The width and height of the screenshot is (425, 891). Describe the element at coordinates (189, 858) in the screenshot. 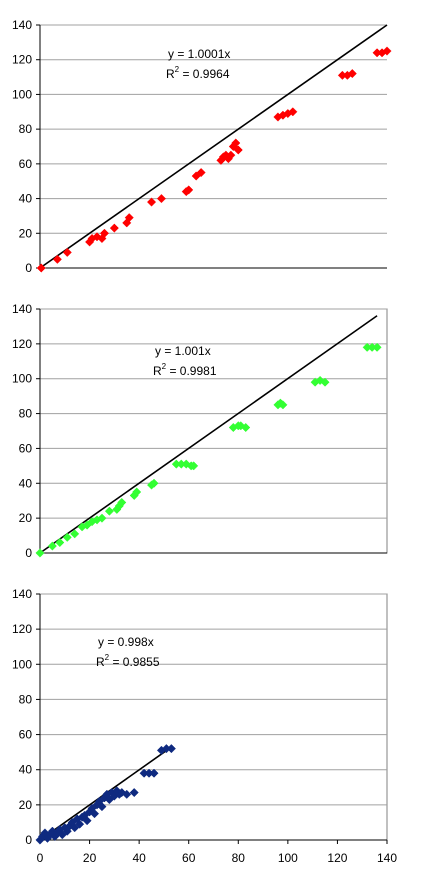

I see `x-tick-label: 60` at that location.